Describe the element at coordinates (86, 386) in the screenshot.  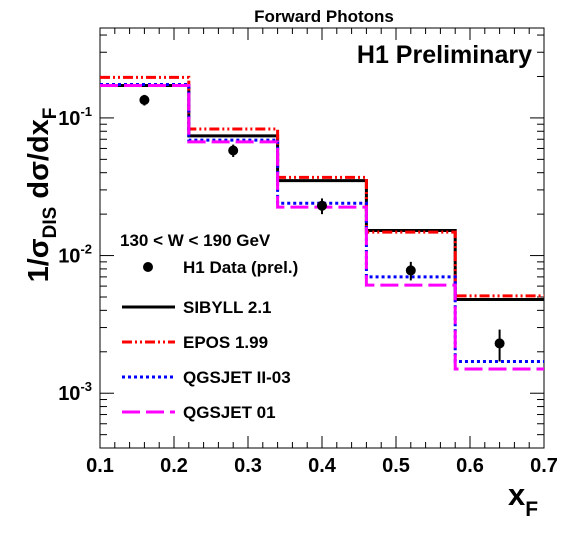
I see `y-tick-exp: -3` at that location.